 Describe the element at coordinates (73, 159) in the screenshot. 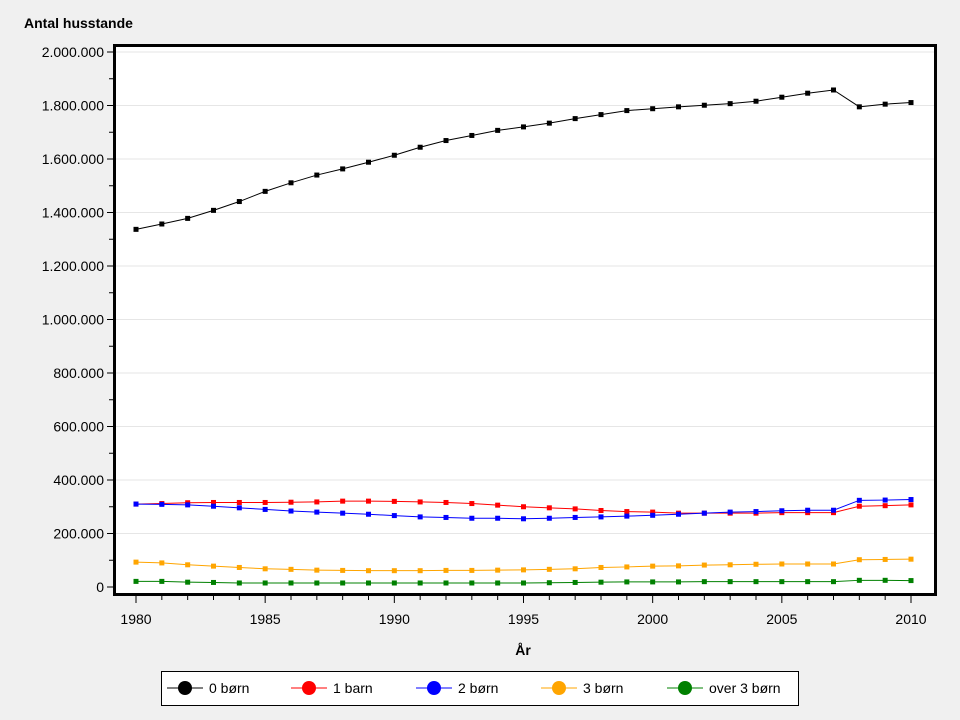

I see `y-tick-label: 1.600.000` at that location.